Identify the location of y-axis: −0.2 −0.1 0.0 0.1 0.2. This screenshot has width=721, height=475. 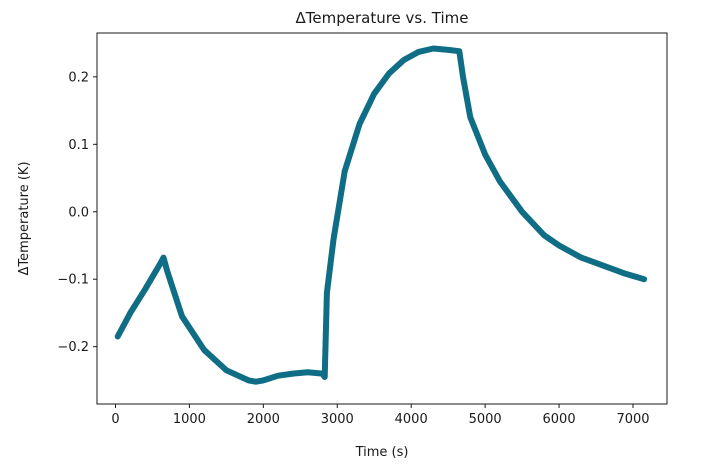
(77, 212).